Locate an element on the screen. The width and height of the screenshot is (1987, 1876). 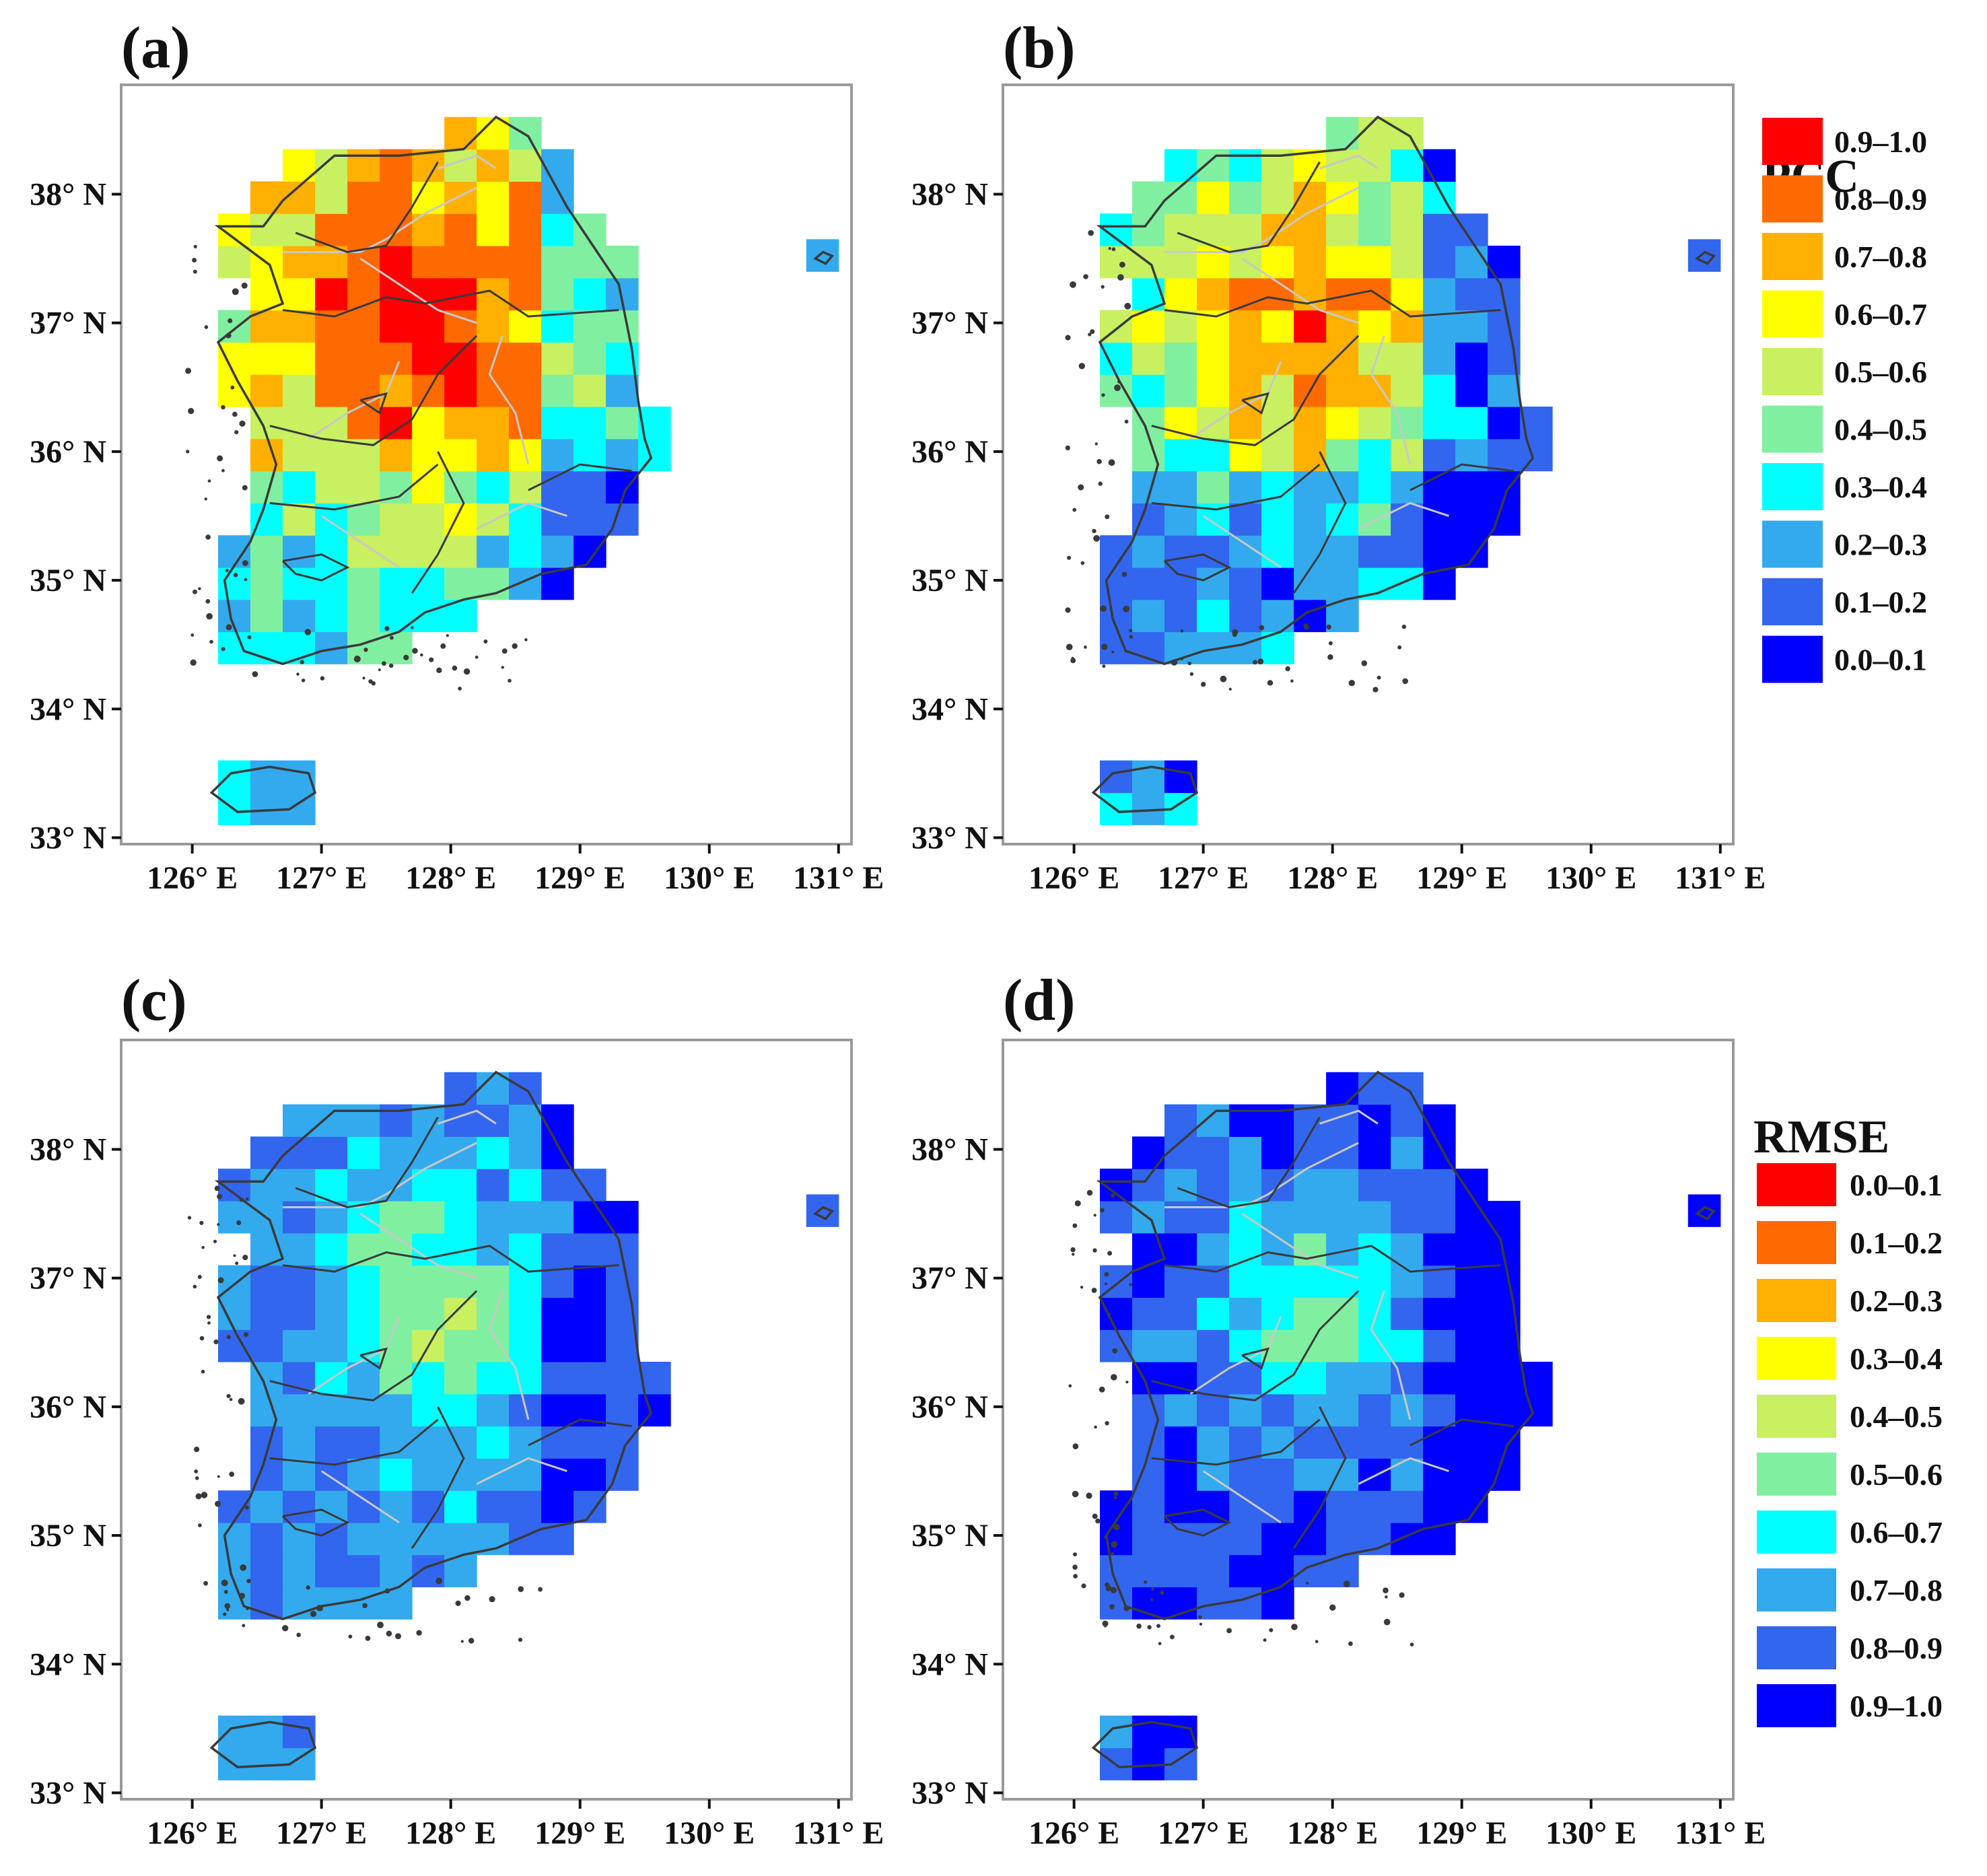
lon-tick-label: 127° E is located at coordinates (321, 878).